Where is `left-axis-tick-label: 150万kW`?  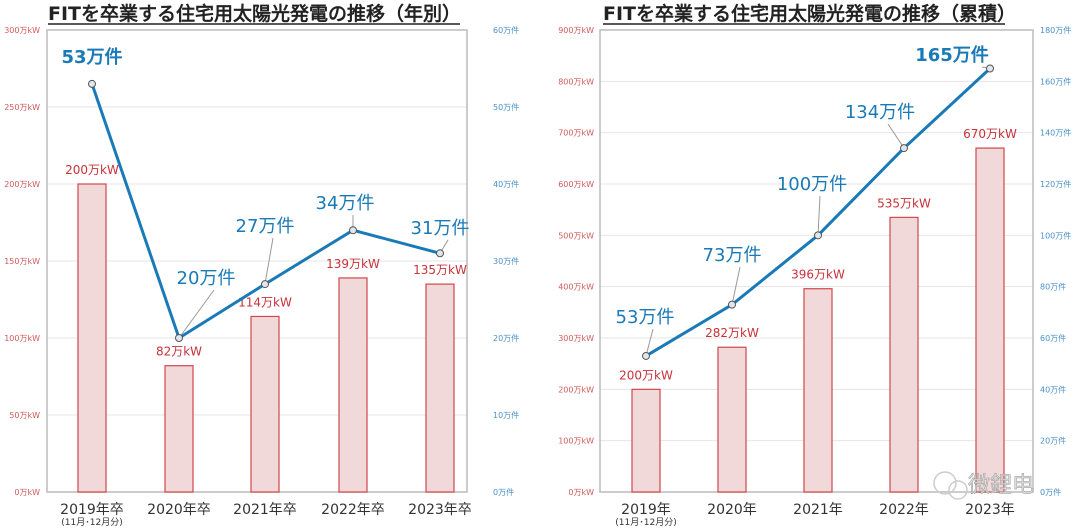
left-axis-tick-label: 150万kW is located at coordinates (22, 261).